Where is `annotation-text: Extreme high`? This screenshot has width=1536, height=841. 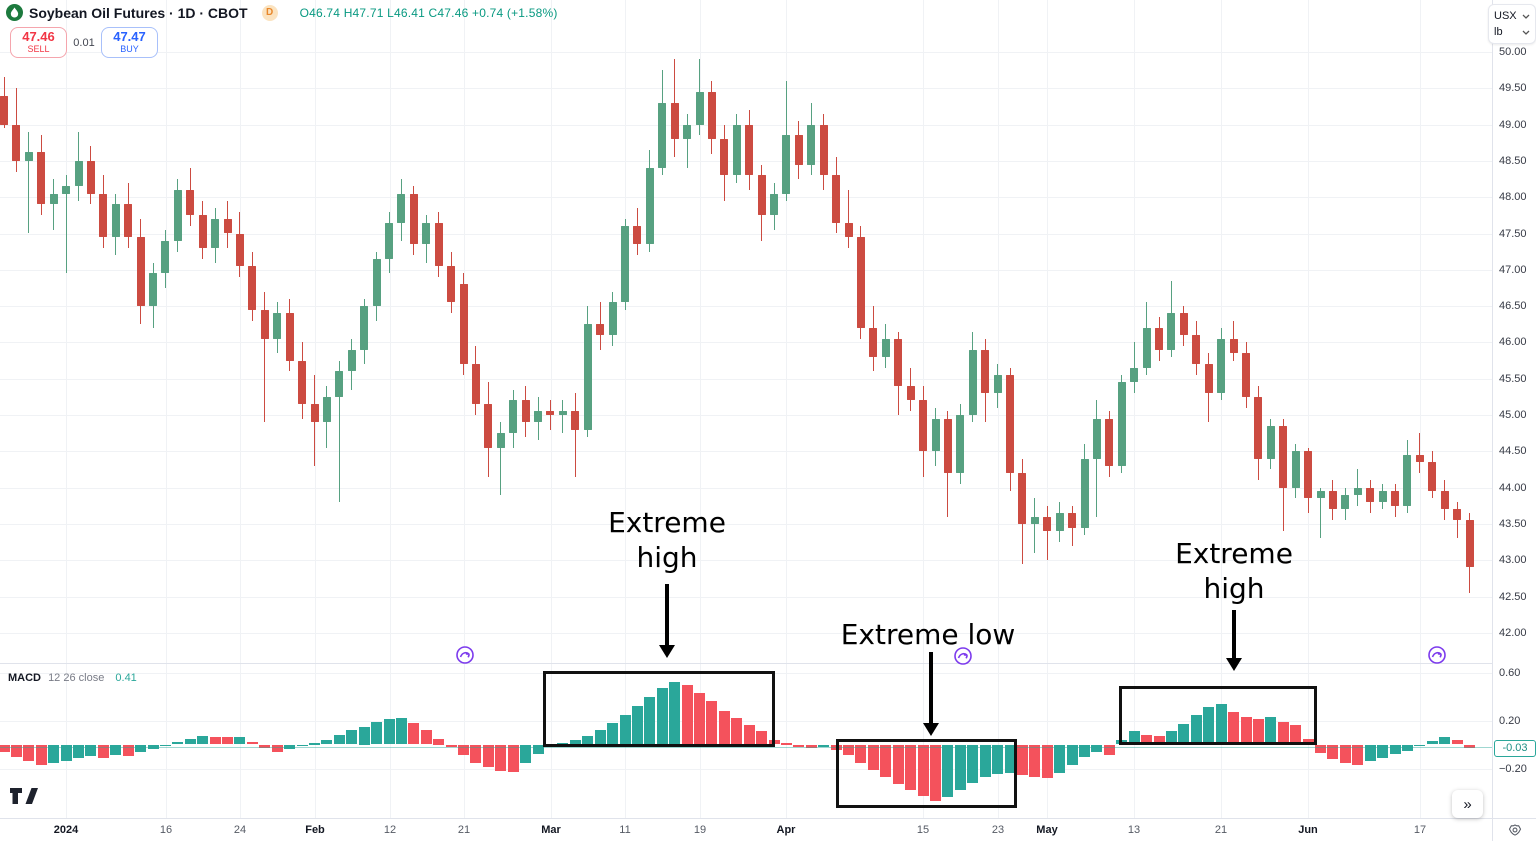 annotation-text: Extreme high is located at coordinates (667, 540).